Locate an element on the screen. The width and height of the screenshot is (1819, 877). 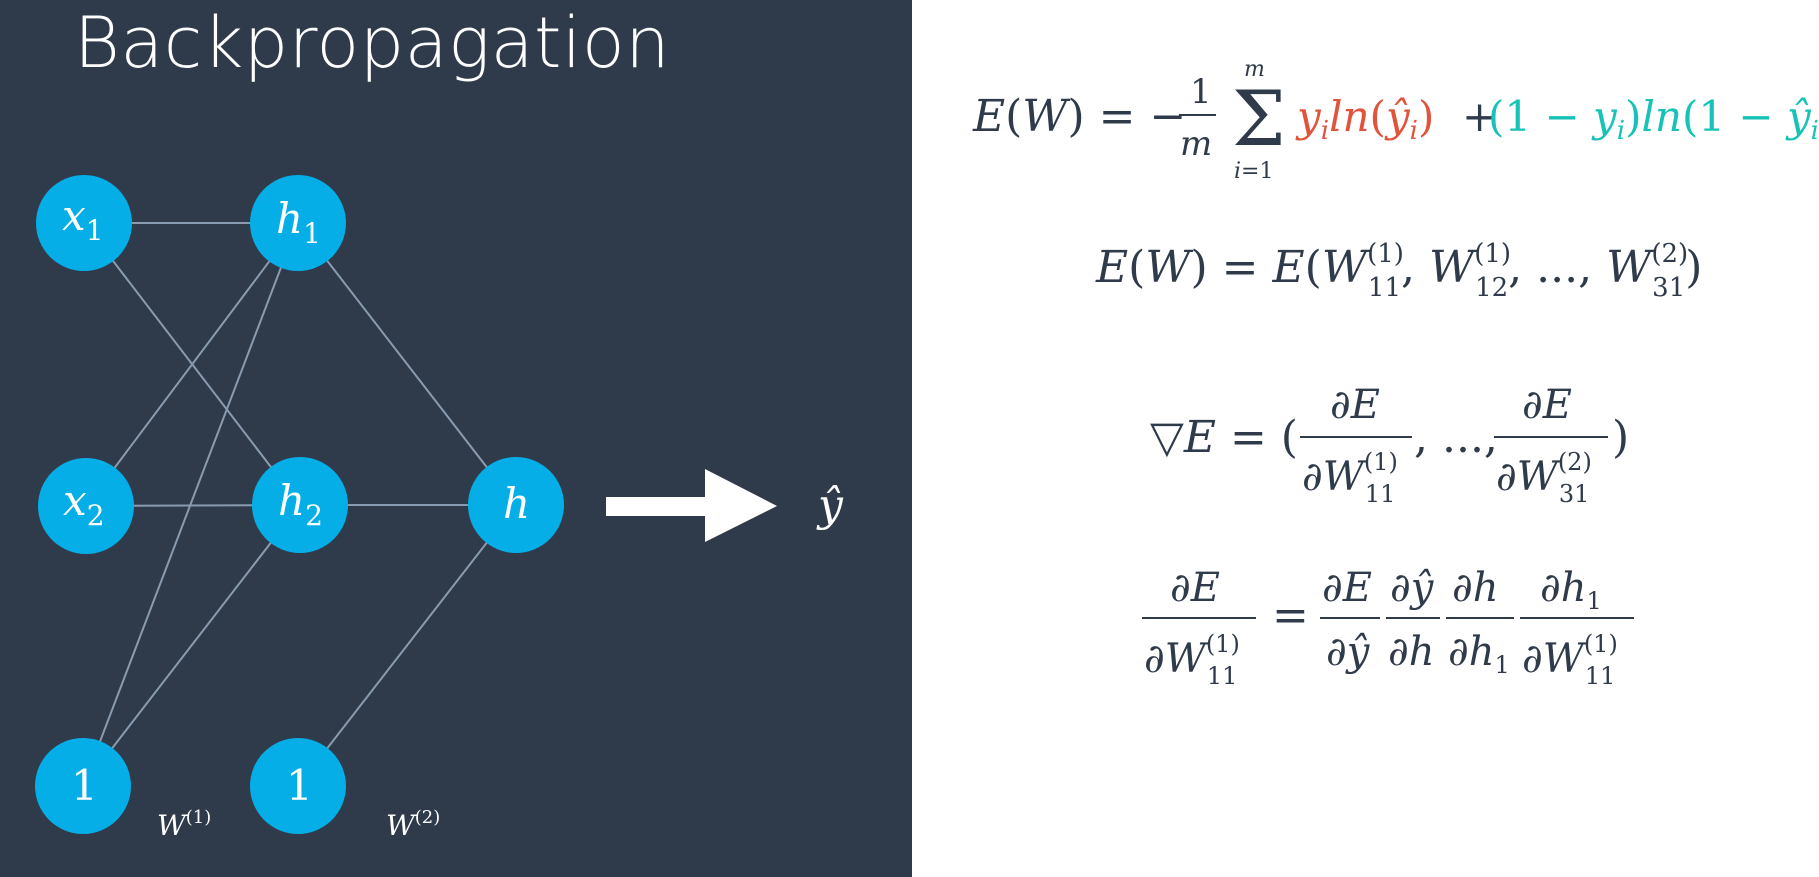
svg-text: E(W) = − is located at coordinates (1079, 116).